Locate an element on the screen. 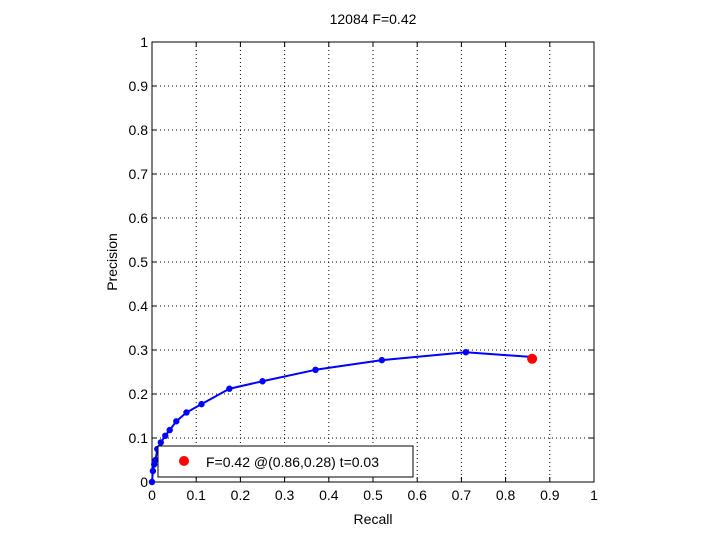 Image resolution: width=720 pixels, height=545 pixels. x-axis-label: Recall is located at coordinates (373, 519).